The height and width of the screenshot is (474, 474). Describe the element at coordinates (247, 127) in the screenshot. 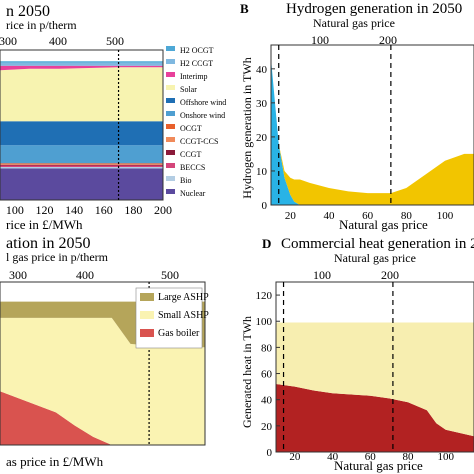

I see `panel-b-y-label: Hydrogen generation in TWh` at that location.